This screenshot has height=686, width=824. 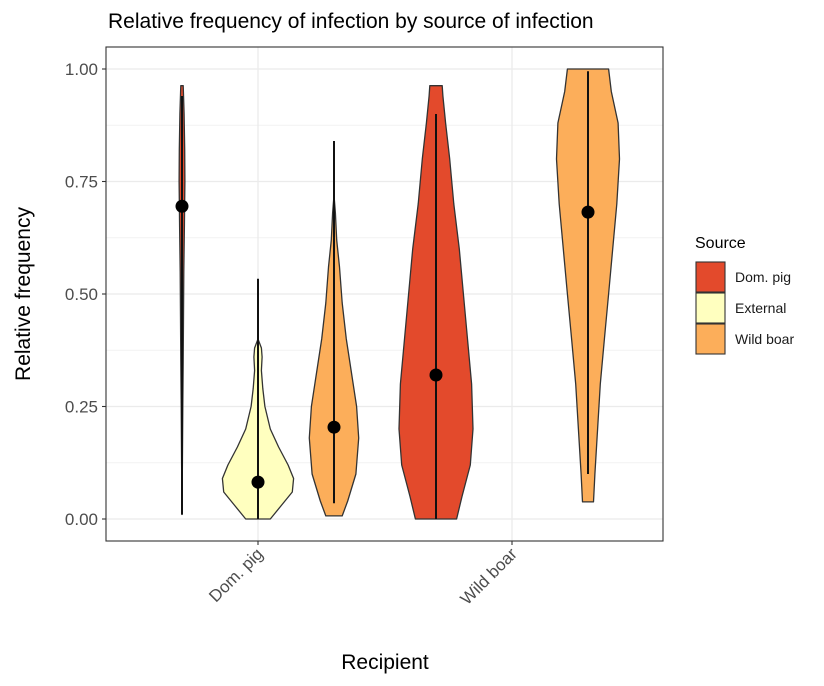 What do you see at coordinates (385, 662) in the screenshot?
I see `x-axis-title: Recipient` at bounding box center [385, 662].